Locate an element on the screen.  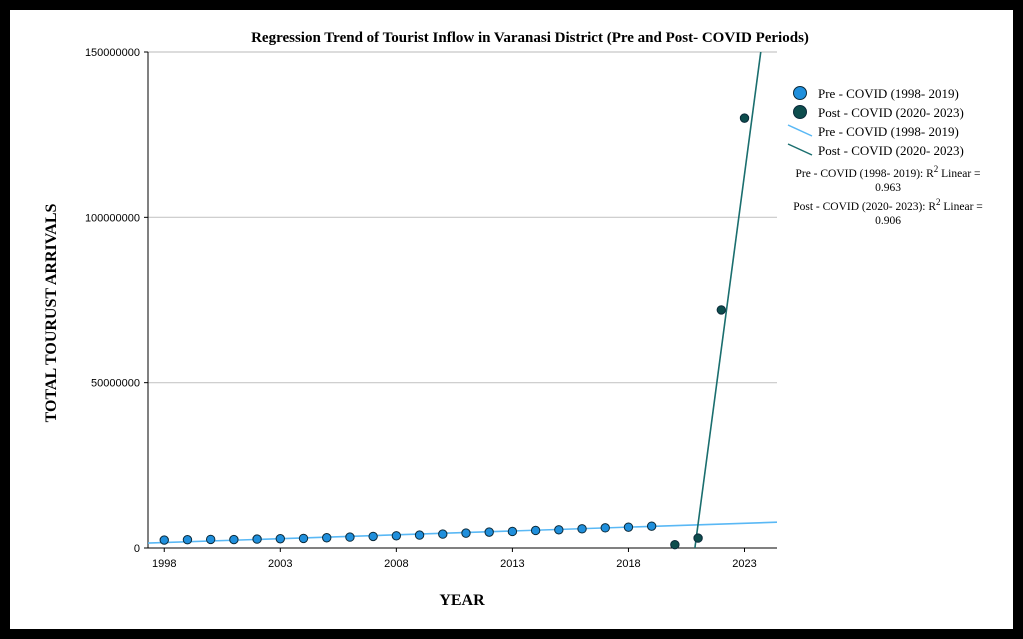
y-tick-label: 100000000 is located at coordinates (112, 218).